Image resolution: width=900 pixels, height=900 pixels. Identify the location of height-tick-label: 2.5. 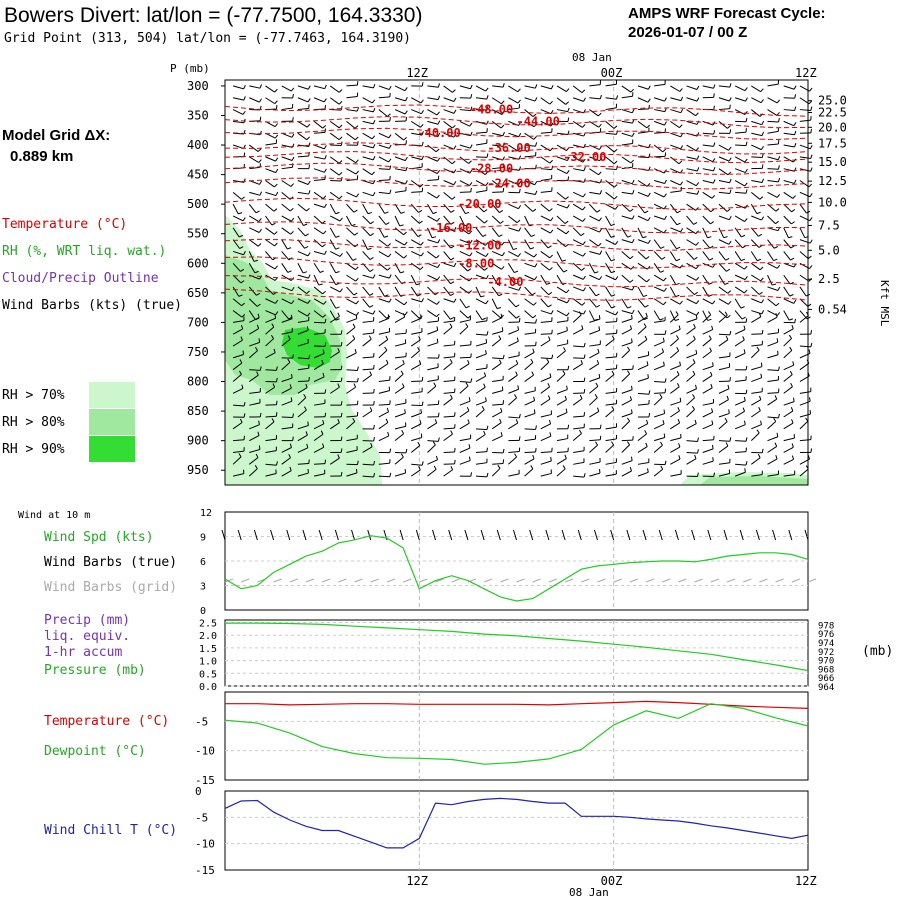
(829, 279).